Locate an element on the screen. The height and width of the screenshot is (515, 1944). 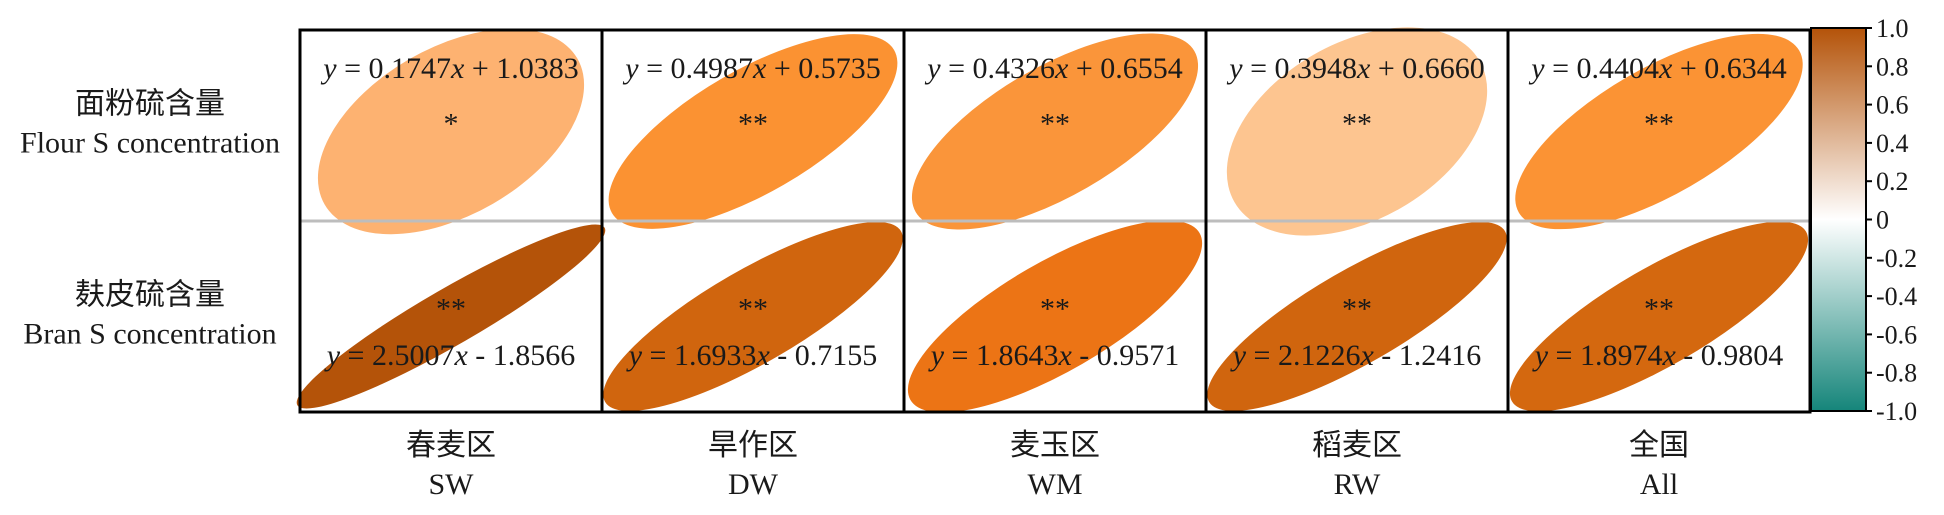
cell-r1-c0: ** y = 2.5007x - 1.8566 is located at coordinates (451, 316).